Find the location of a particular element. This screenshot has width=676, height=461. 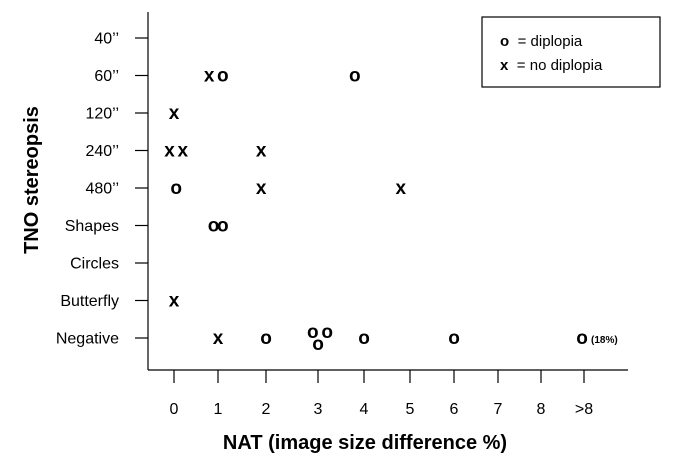

y-tick-label: 480’’ is located at coordinates (102, 189).